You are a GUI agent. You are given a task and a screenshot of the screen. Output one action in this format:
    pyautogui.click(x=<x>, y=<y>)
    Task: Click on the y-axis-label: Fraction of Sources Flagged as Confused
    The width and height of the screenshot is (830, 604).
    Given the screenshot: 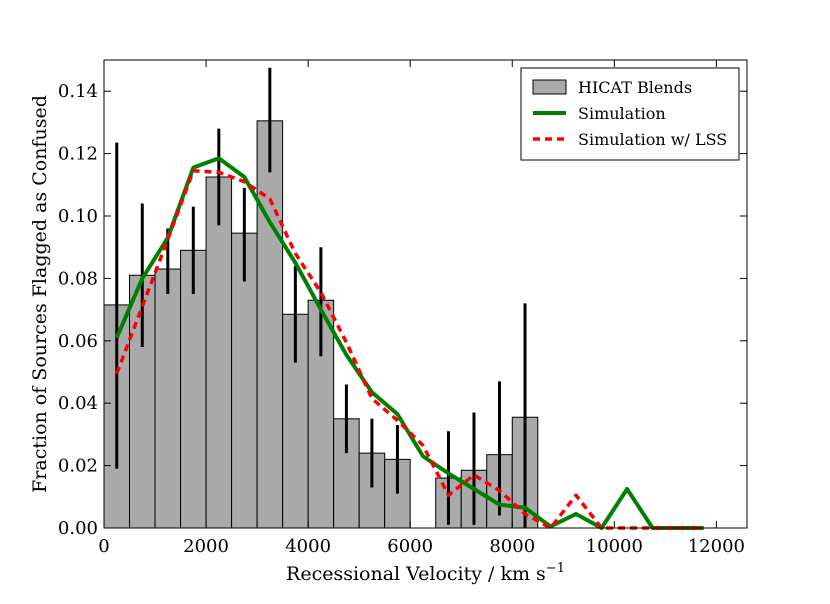 What is the action you would take?
    pyautogui.click(x=40, y=294)
    